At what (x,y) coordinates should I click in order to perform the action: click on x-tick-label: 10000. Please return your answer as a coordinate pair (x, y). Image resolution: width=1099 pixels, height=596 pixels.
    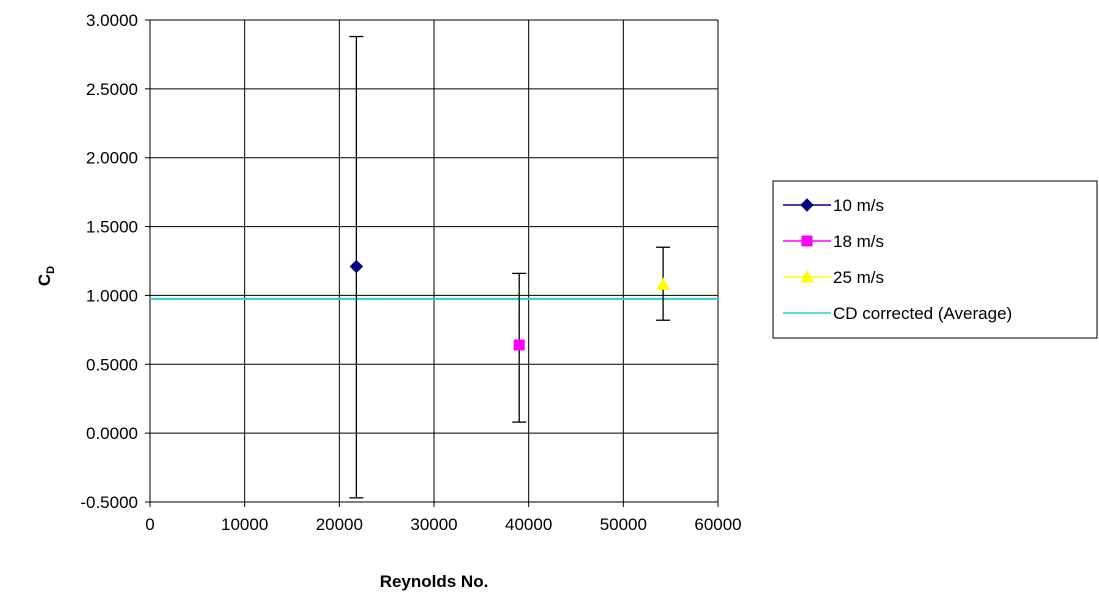
    Looking at the image, I should click on (244, 524).